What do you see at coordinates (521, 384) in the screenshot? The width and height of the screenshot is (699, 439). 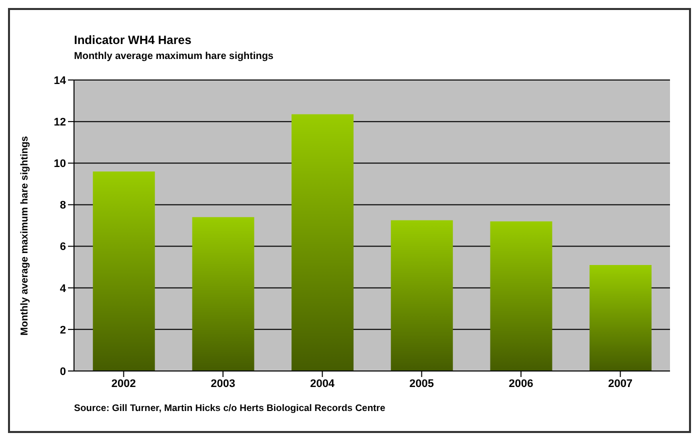 I see `x-tick-label: 2006` at bounding box center [521, 384].